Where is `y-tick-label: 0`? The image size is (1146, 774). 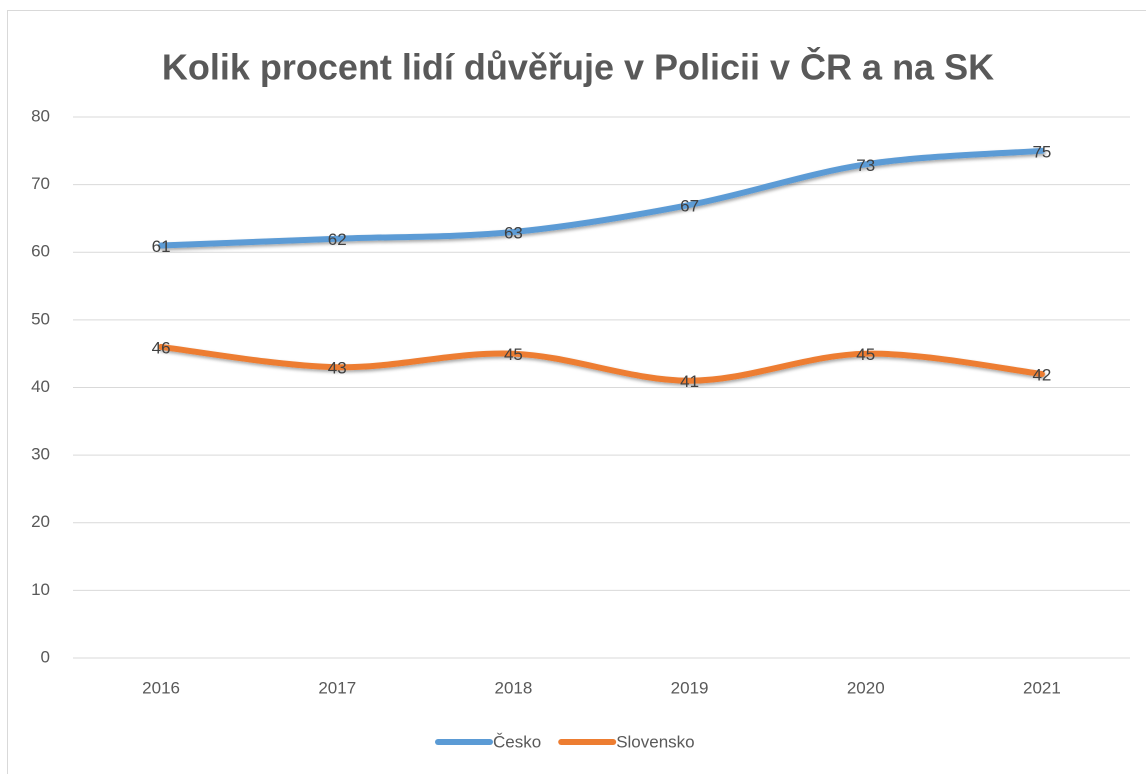 y-tick-label: 0 is located at coordinates (45, 656).